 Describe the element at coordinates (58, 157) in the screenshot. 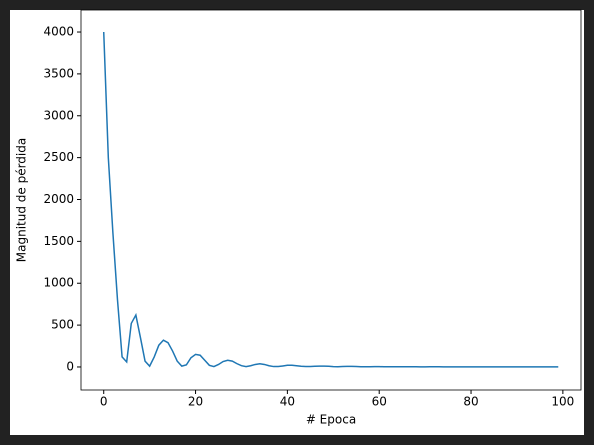

I see `y-tick-label: 2500` at that location.